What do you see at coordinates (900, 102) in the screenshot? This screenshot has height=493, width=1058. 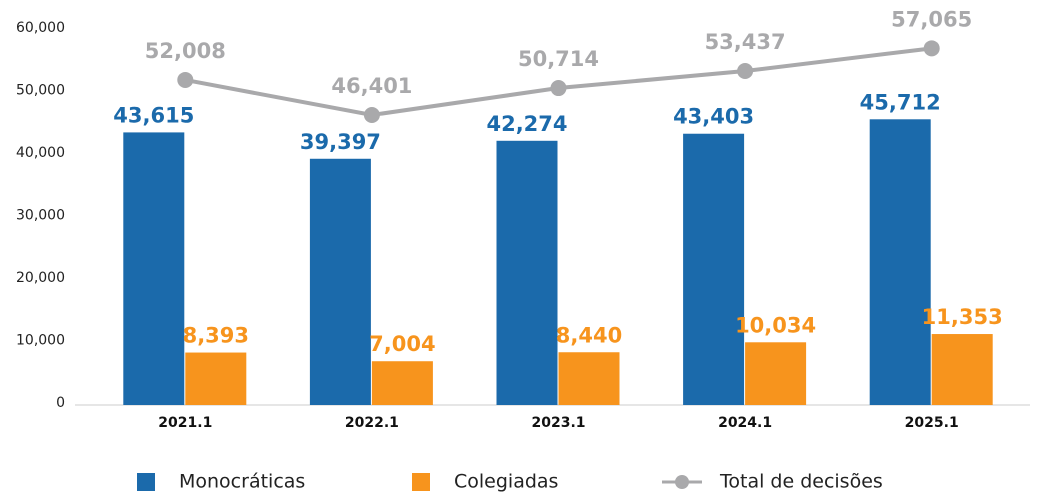 I see `data-label: 45,712` at bounding box center [900, 102].